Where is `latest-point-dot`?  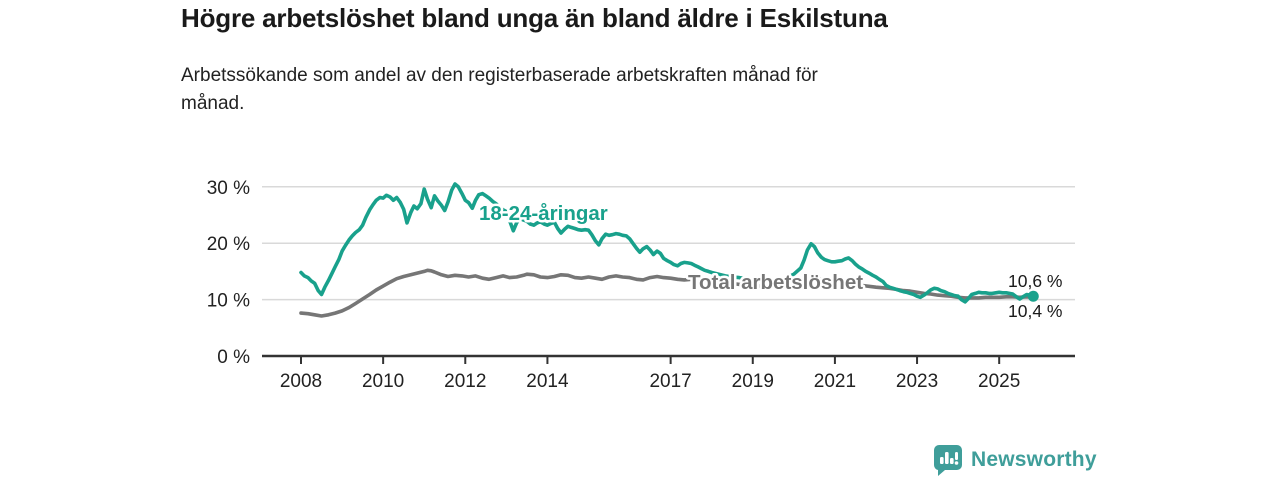
latest-point-dot is located at coordinates (1033, 296).